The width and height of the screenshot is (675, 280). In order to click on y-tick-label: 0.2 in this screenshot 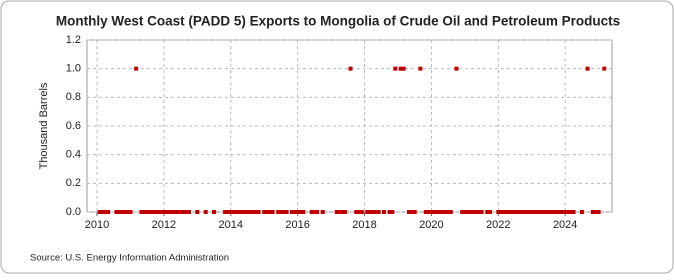, I will do `click(73, 183)`.